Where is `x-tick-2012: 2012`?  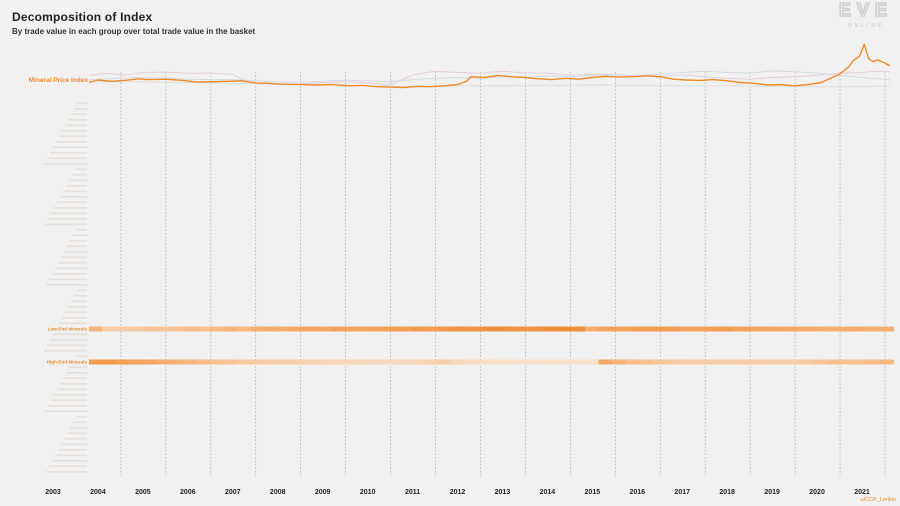 x-tick-2012: 2012 is located at coordinates (458, 492).